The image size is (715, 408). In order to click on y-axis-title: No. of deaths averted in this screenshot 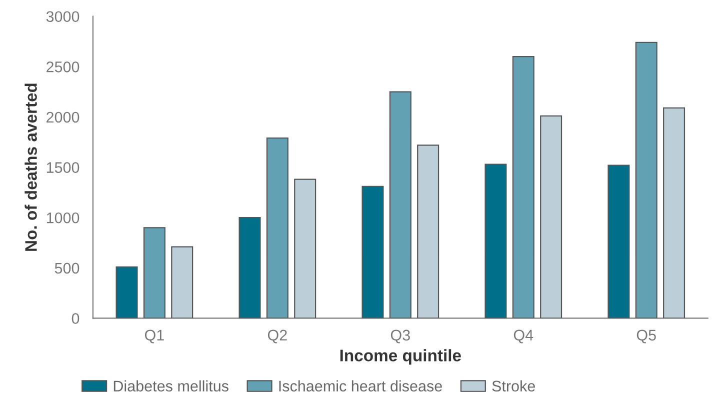, I will do `click(30, 167)`.